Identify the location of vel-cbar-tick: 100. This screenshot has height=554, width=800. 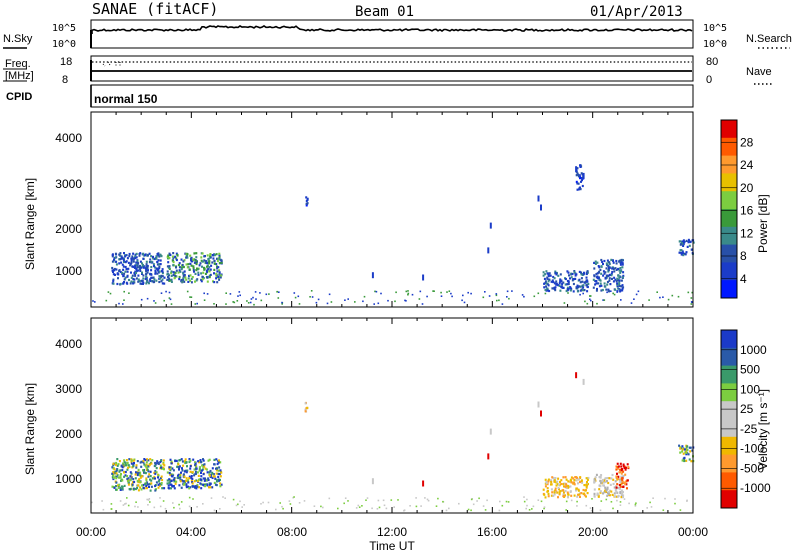
(750, 389).